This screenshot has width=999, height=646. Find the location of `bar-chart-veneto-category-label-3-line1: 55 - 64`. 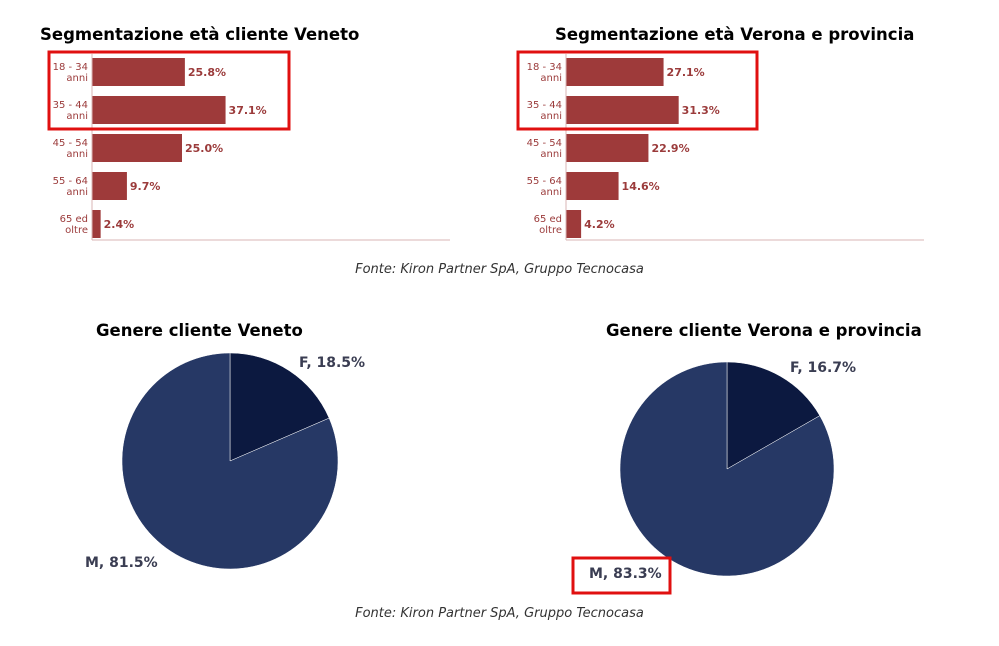

bar-chart-veneto-category-label-3-line1: 55 - 64 is located at coordinates (70, 181).